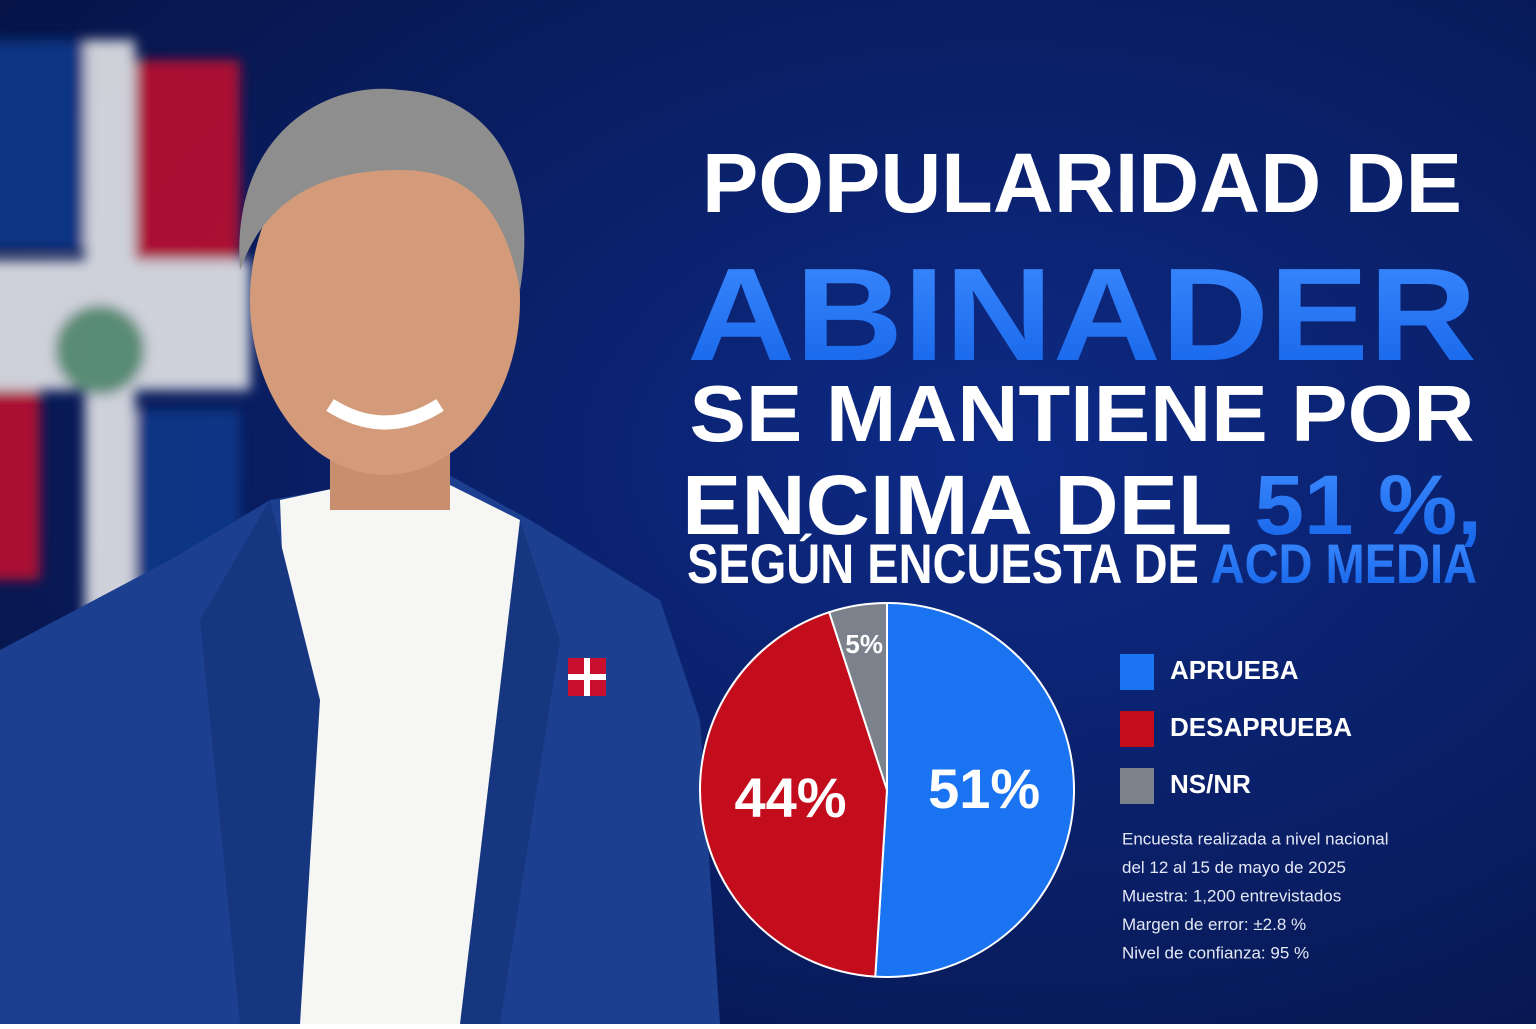  I want to click on headline-line: ABINADER, so click(1082, 314).